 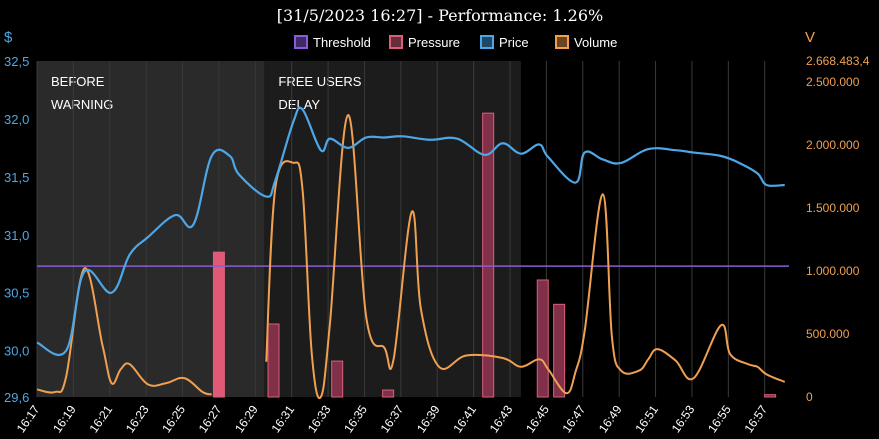 I want to click on left-tick-label: 30,5, so click(x=16, y=293).